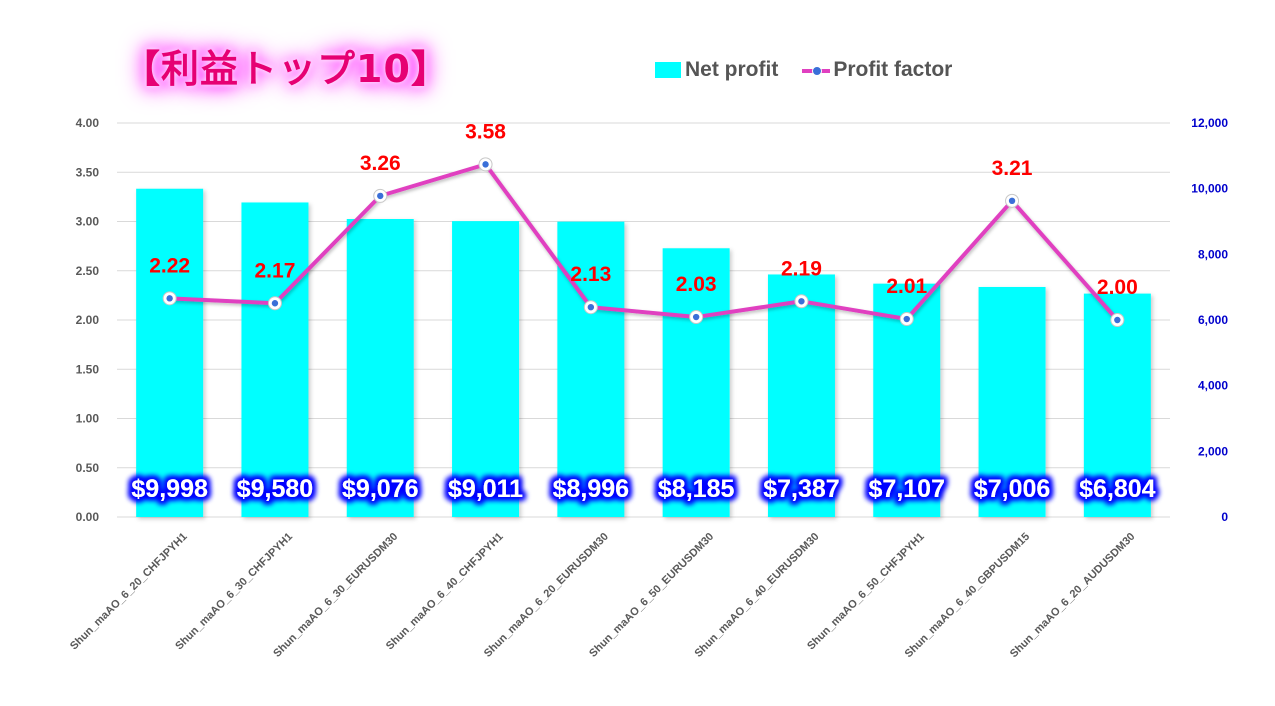 The height and width of the screenshot is (706, 1275). I want to click on profit-factor-data-label: 2.00, so click(1117, 287).